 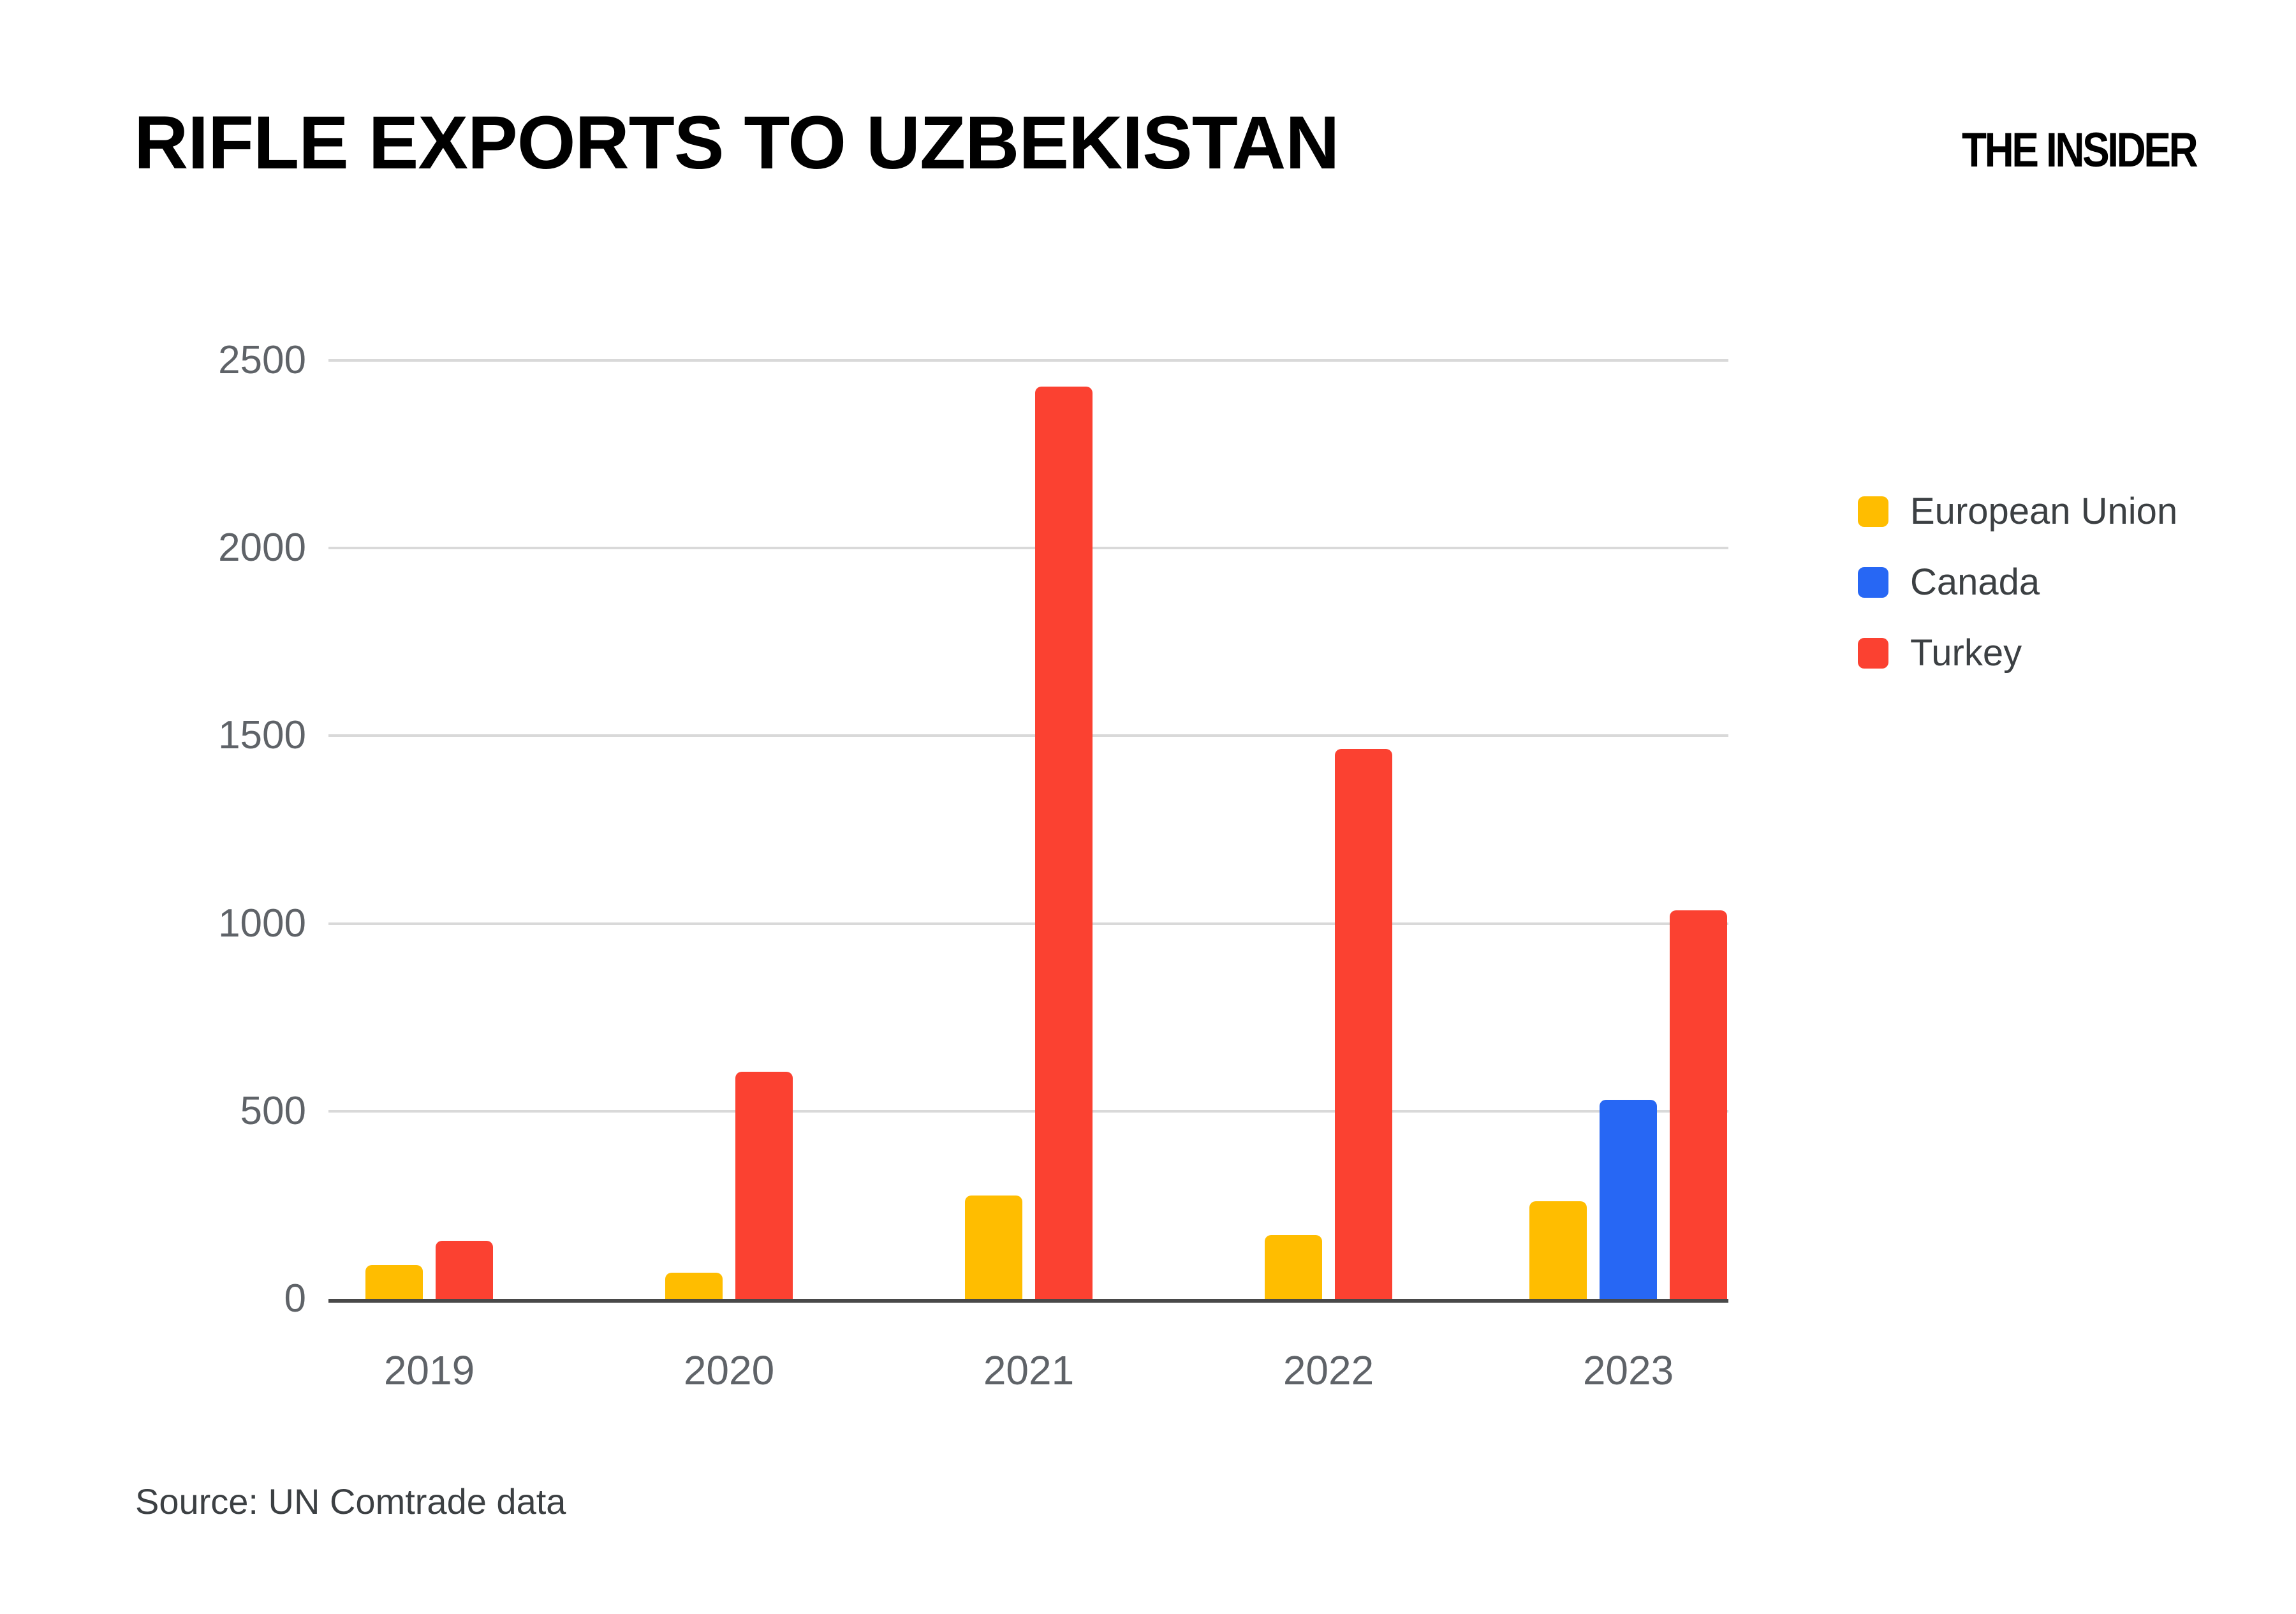 I want to click on legend-item-canada: Canada, so click(x=1949, y=582).